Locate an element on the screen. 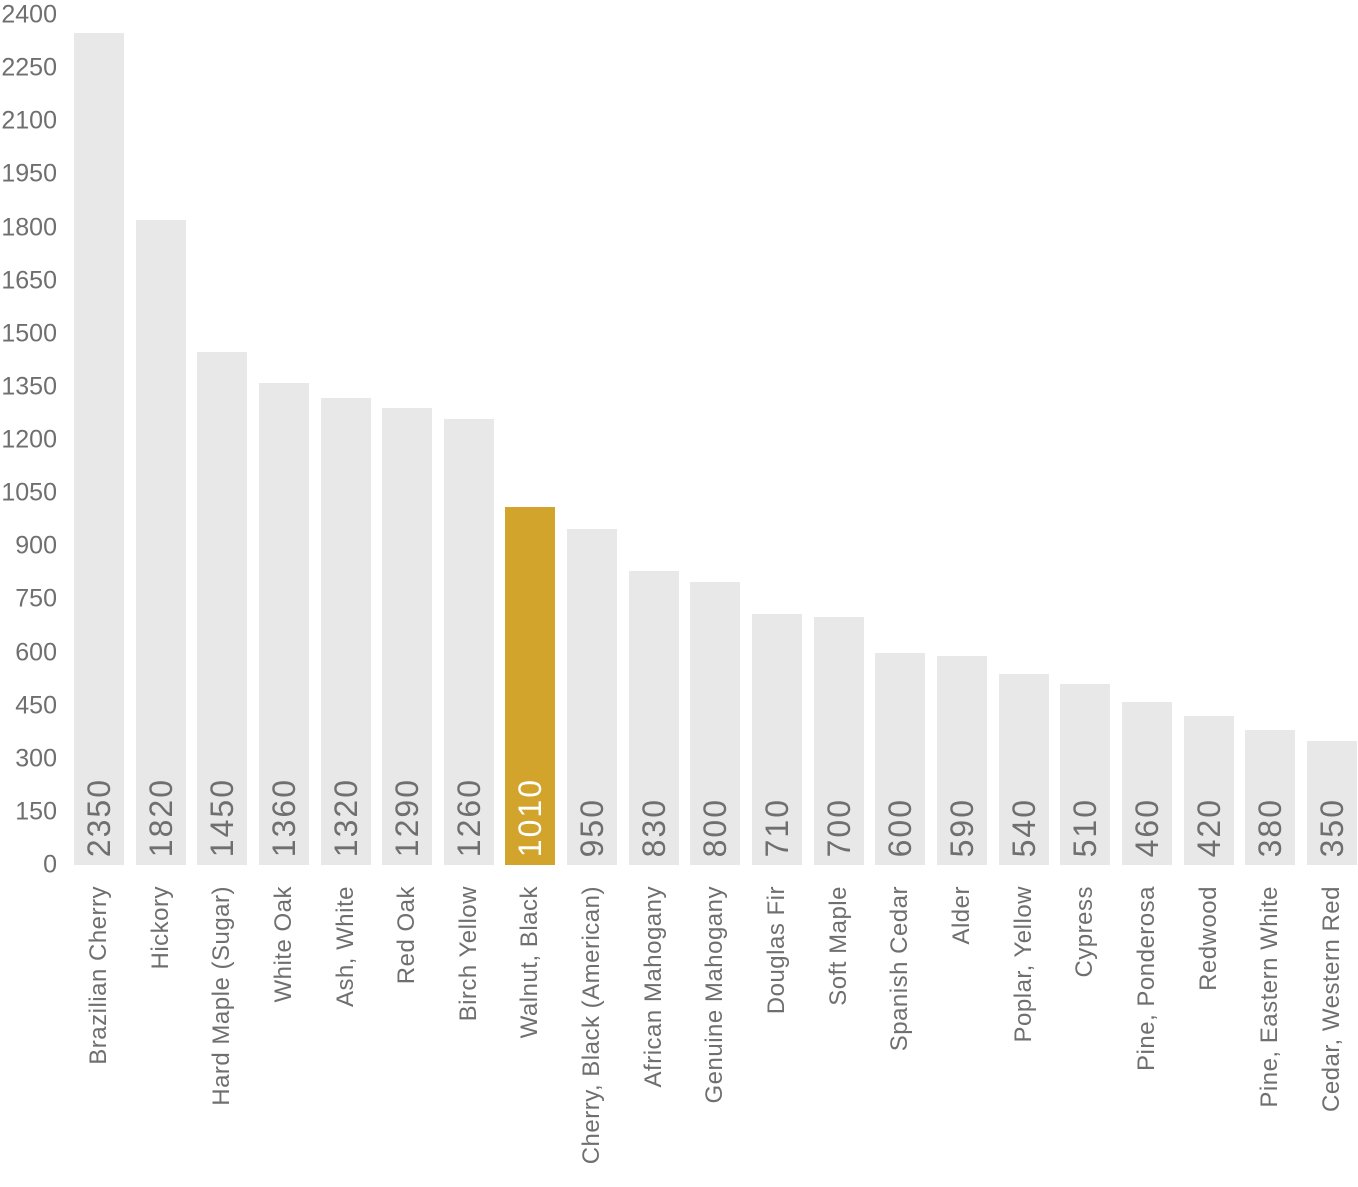  bar: 460 is located at coordinates (1146, 783).